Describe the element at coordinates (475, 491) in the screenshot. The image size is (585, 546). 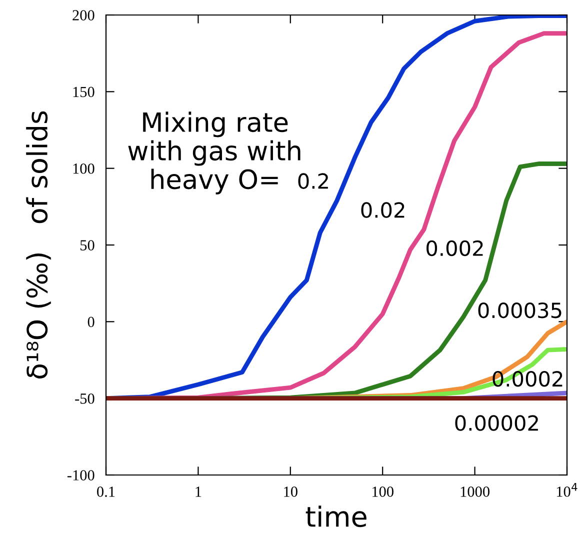
I see `x-tick-label: 1000` at that location.